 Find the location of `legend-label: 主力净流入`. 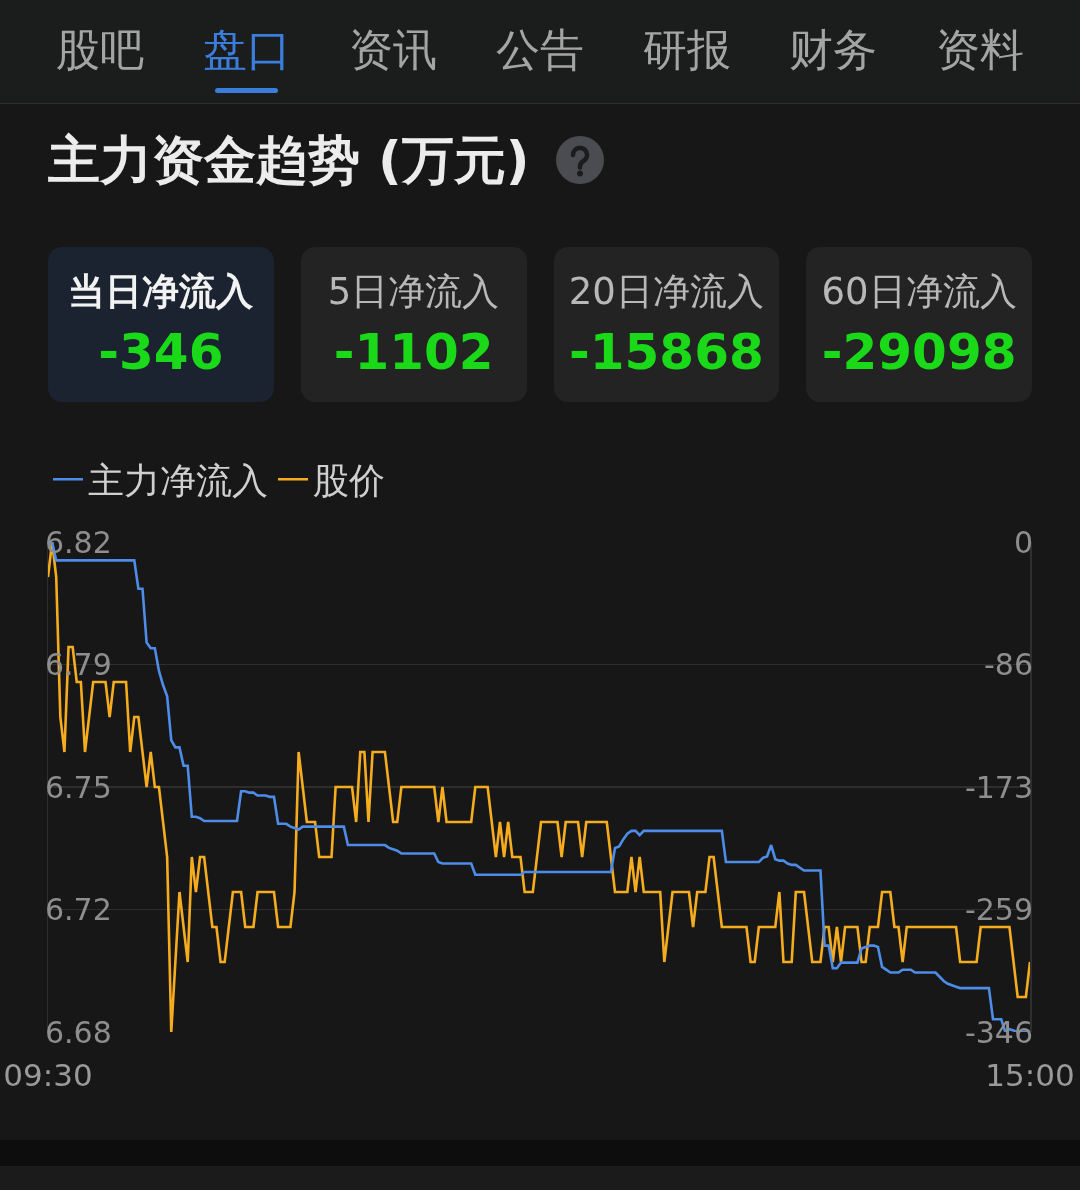

legend-label: 主力净流入 is located at coordinates (178, 481).